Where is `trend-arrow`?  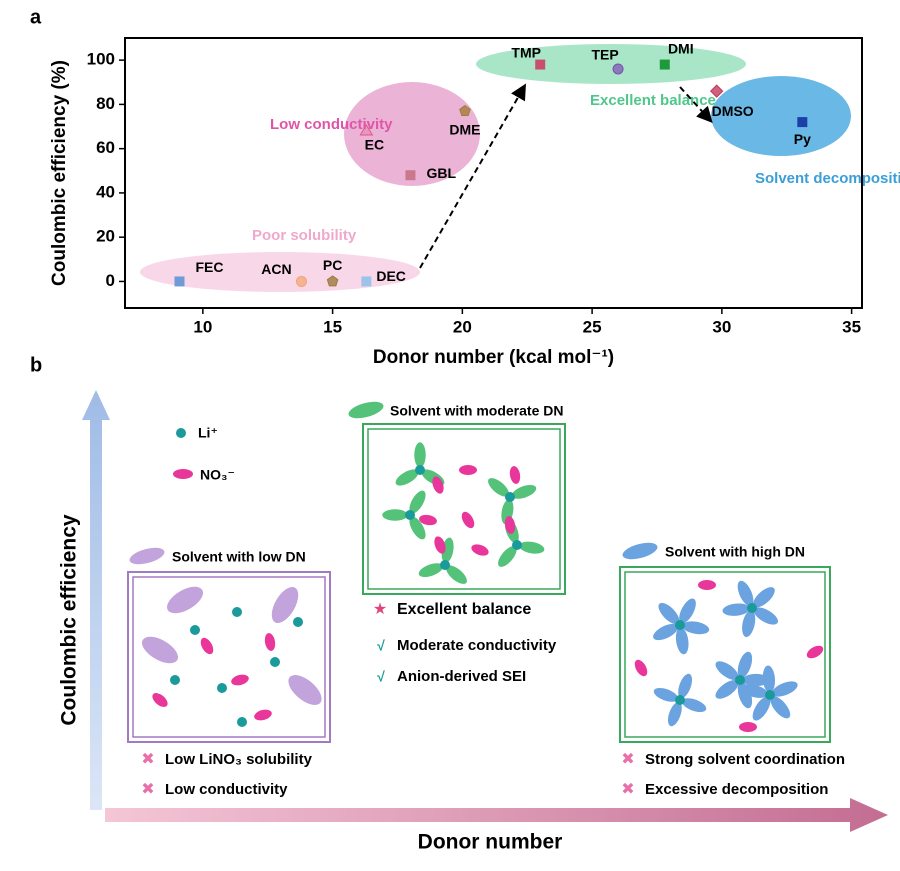 trend-arrow is located at coordinates (696, 104).